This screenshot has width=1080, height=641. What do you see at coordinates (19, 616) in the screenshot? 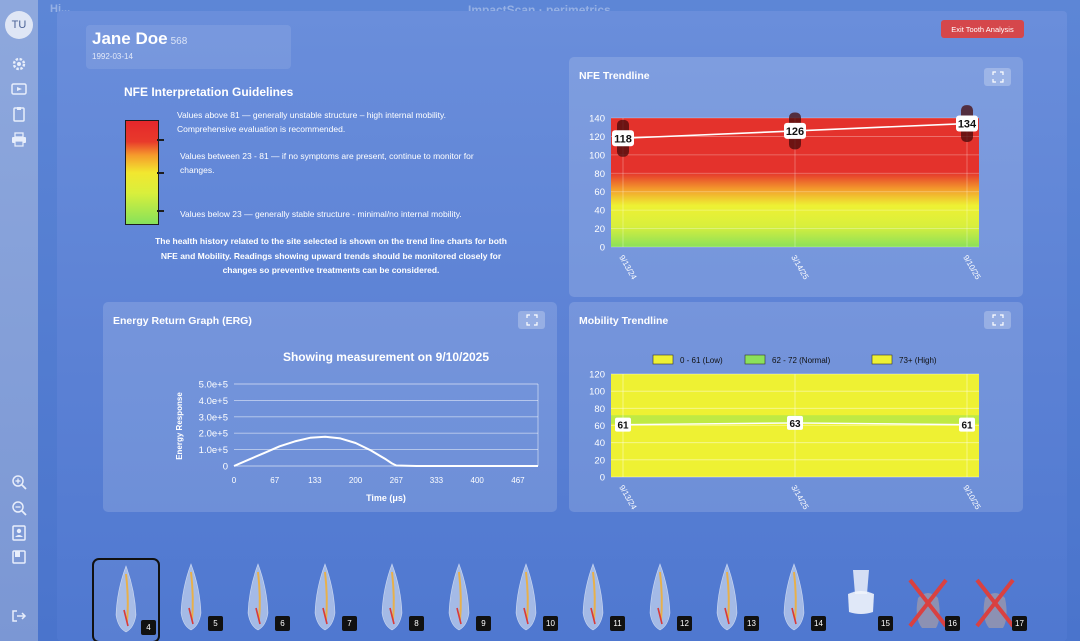
I see `logout-icon` at bounding box center [19, 616].